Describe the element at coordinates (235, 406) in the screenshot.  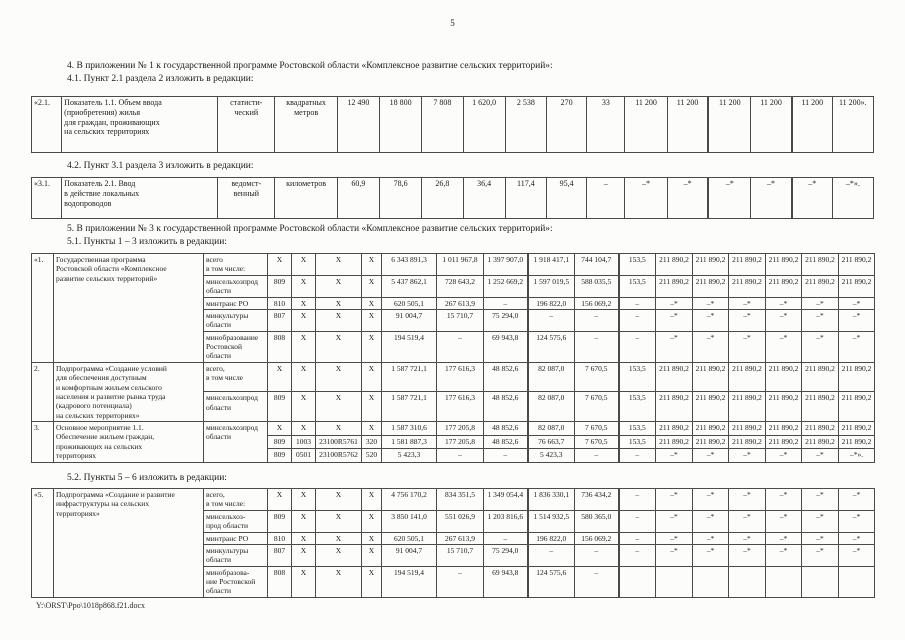
I see `table-cell: минсельхозпрод области` at that location.